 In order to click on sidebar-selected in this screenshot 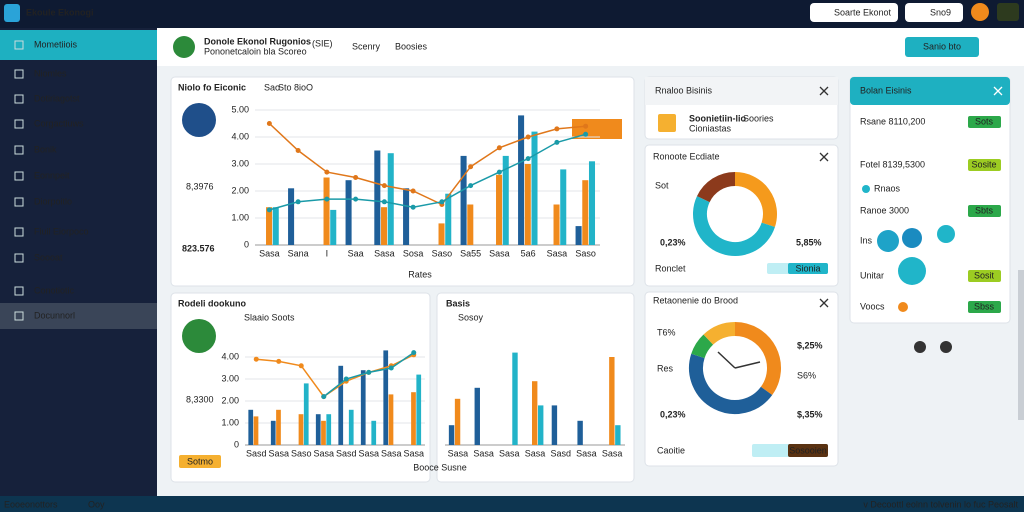, I will do `click(78, 316)`.